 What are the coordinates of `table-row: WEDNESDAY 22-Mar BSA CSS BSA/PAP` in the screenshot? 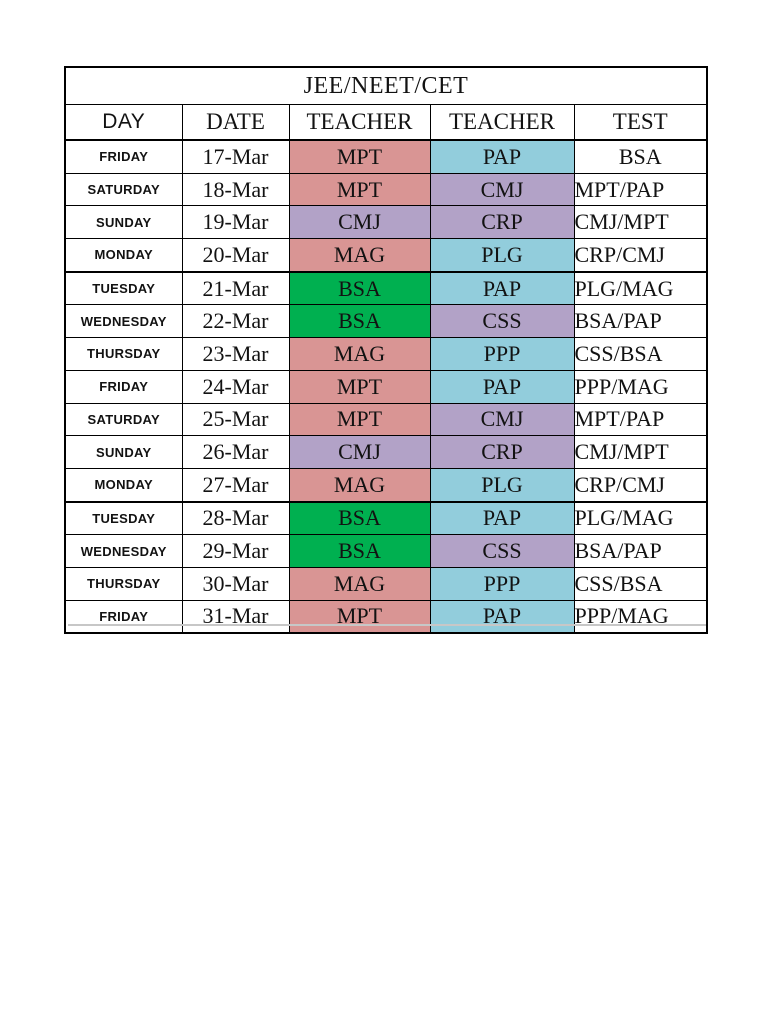 It's located at (386, 321).